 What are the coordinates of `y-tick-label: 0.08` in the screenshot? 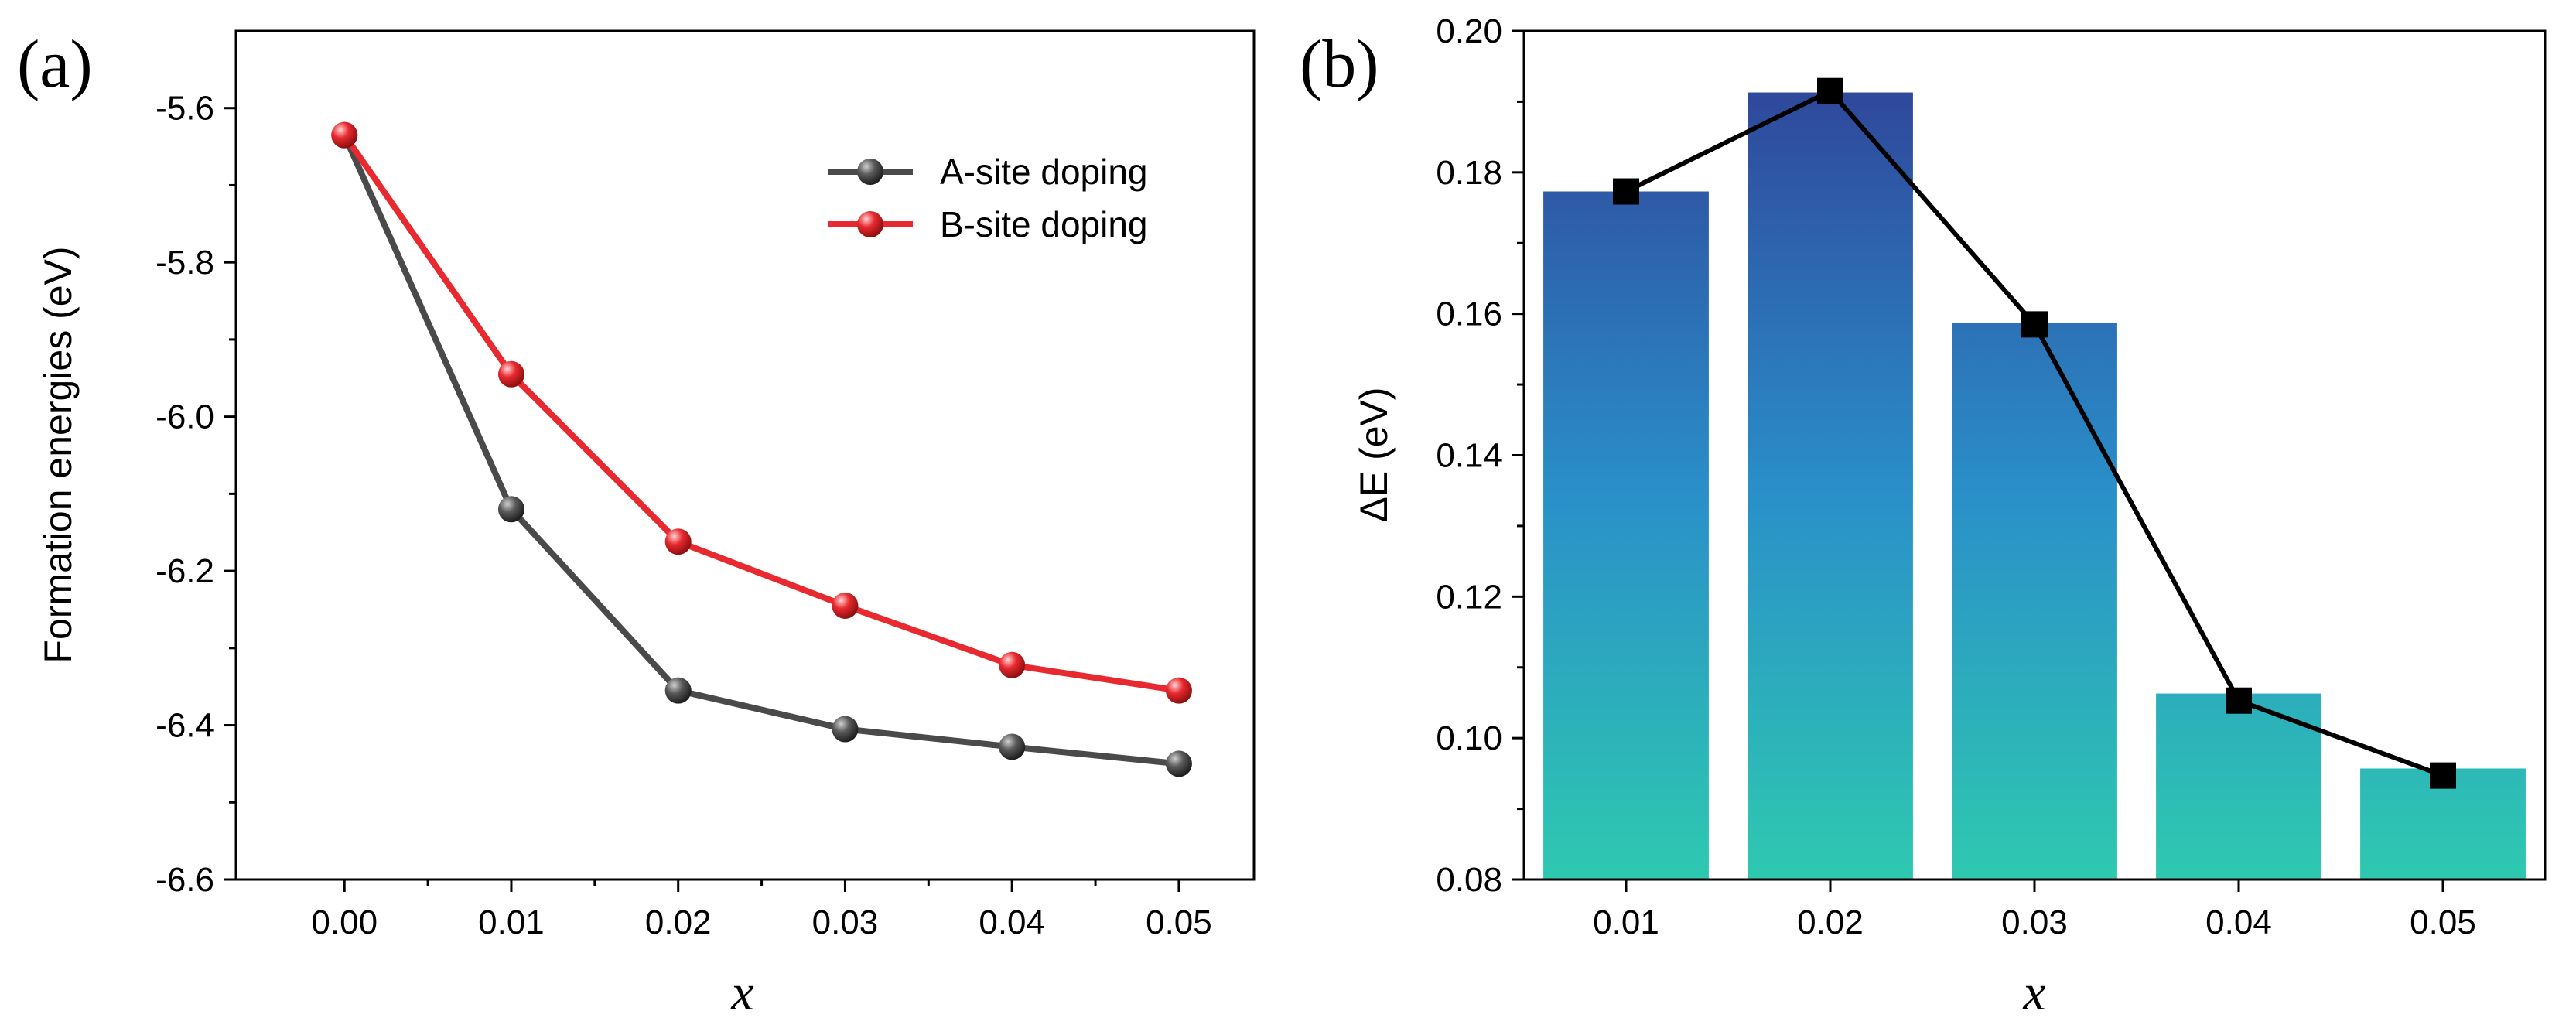 It's located at (1469, 880).